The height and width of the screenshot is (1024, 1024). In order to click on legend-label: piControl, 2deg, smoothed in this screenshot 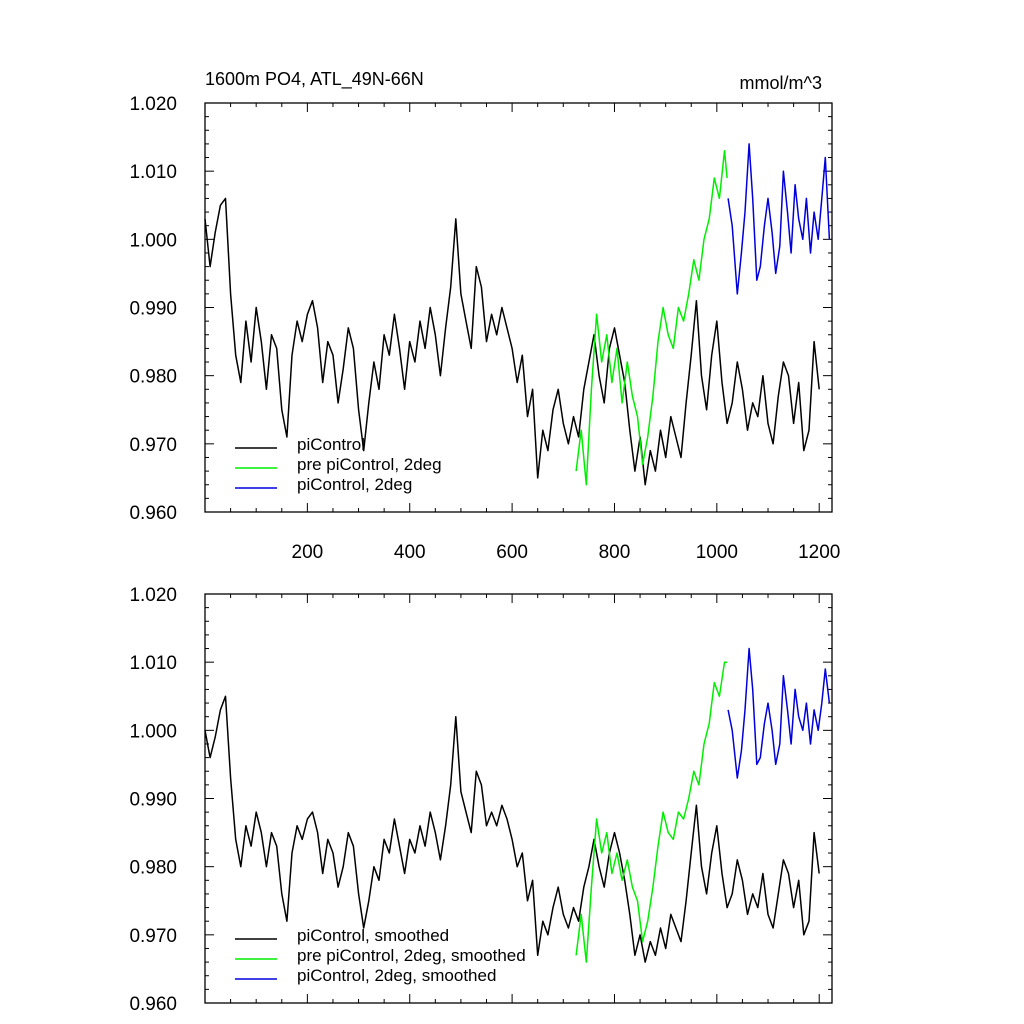, I will do `click(396, 975)`.